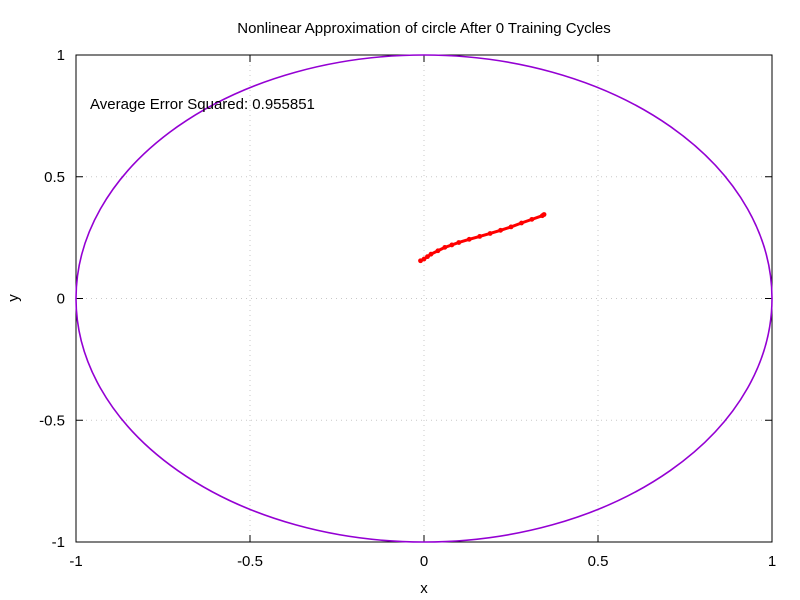  I want to click on x-tick-label: 0.5, so click(598, 561).